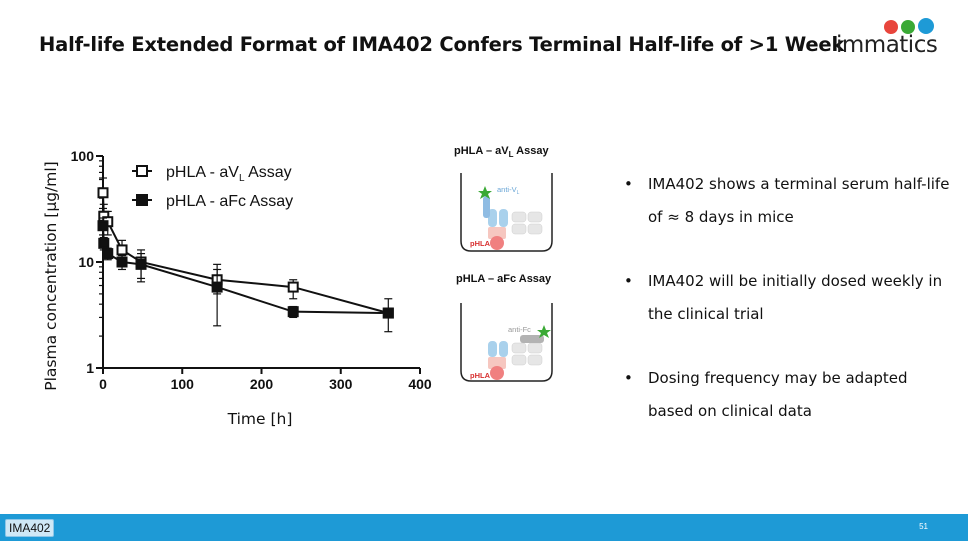 The image size is (968, 541). I want to click on immatics-logo: immatics, so click(886, 39).